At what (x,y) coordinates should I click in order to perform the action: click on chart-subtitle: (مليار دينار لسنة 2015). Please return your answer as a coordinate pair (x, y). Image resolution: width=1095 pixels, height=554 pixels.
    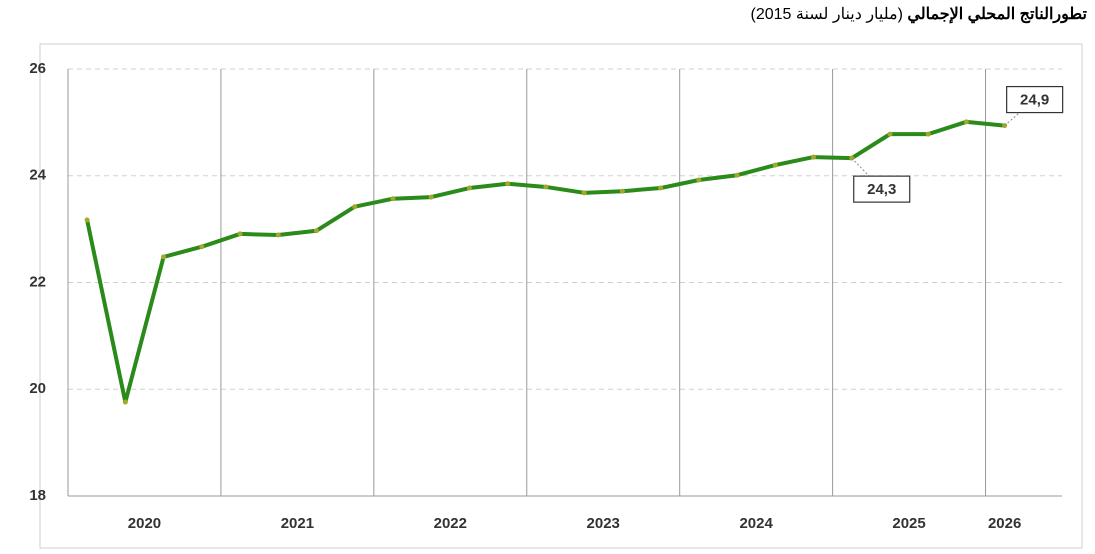
    Looking at the image, I should click on (826, 14).